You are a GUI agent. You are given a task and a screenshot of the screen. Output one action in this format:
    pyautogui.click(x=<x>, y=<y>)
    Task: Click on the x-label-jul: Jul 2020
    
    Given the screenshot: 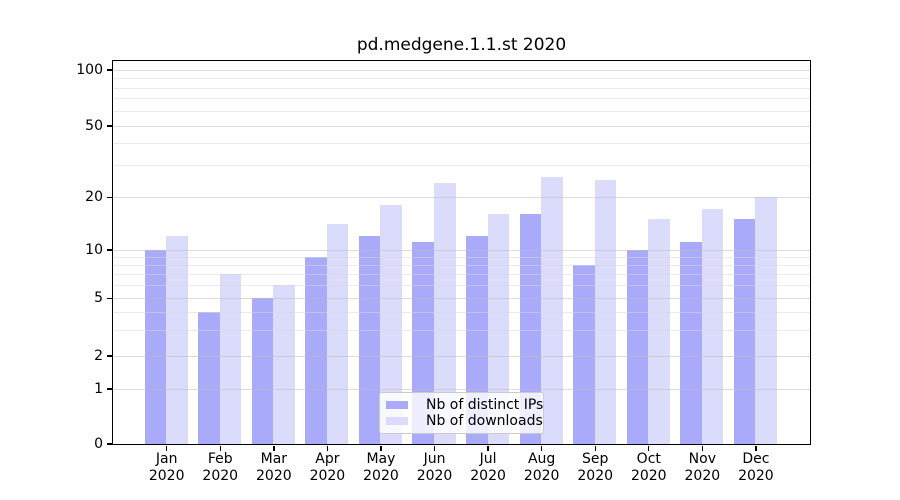 What is the action you would take?
    pyautogui.click(x=488, y=467)
    